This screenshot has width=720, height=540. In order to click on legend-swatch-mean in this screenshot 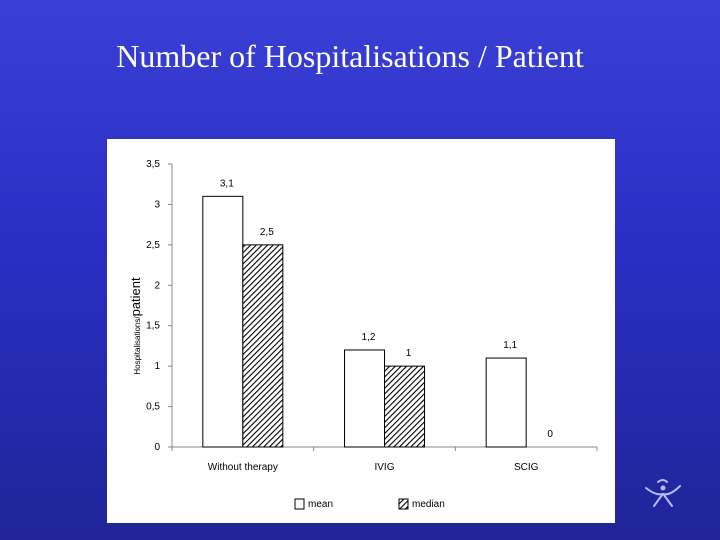, I will do `click(299, 504)`.